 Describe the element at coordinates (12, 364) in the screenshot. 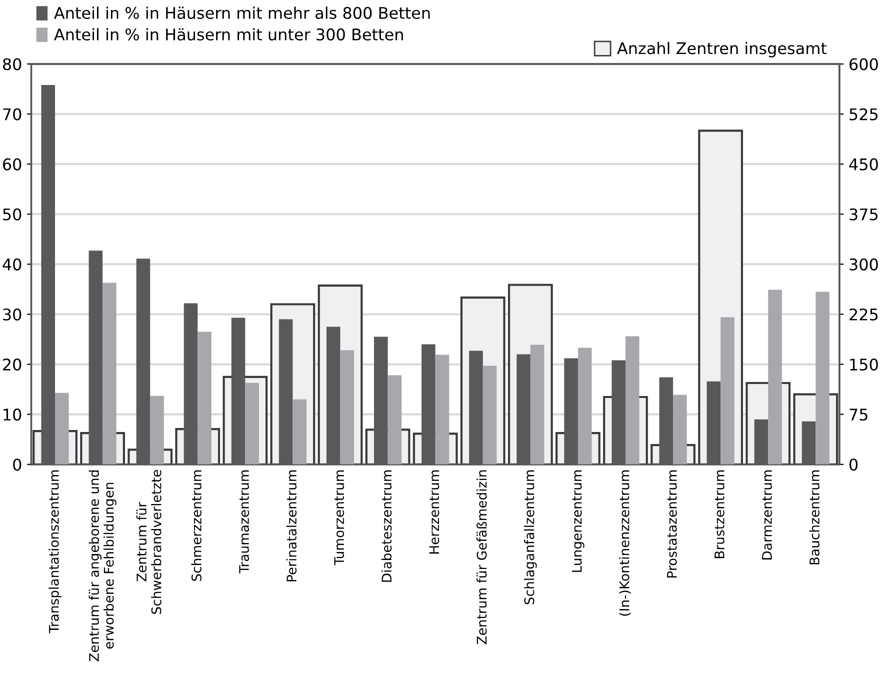

I see `y-tick-label: 20` at that location.